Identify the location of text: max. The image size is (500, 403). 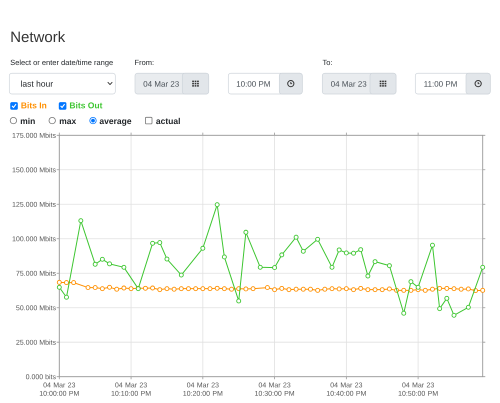
(68, 121).